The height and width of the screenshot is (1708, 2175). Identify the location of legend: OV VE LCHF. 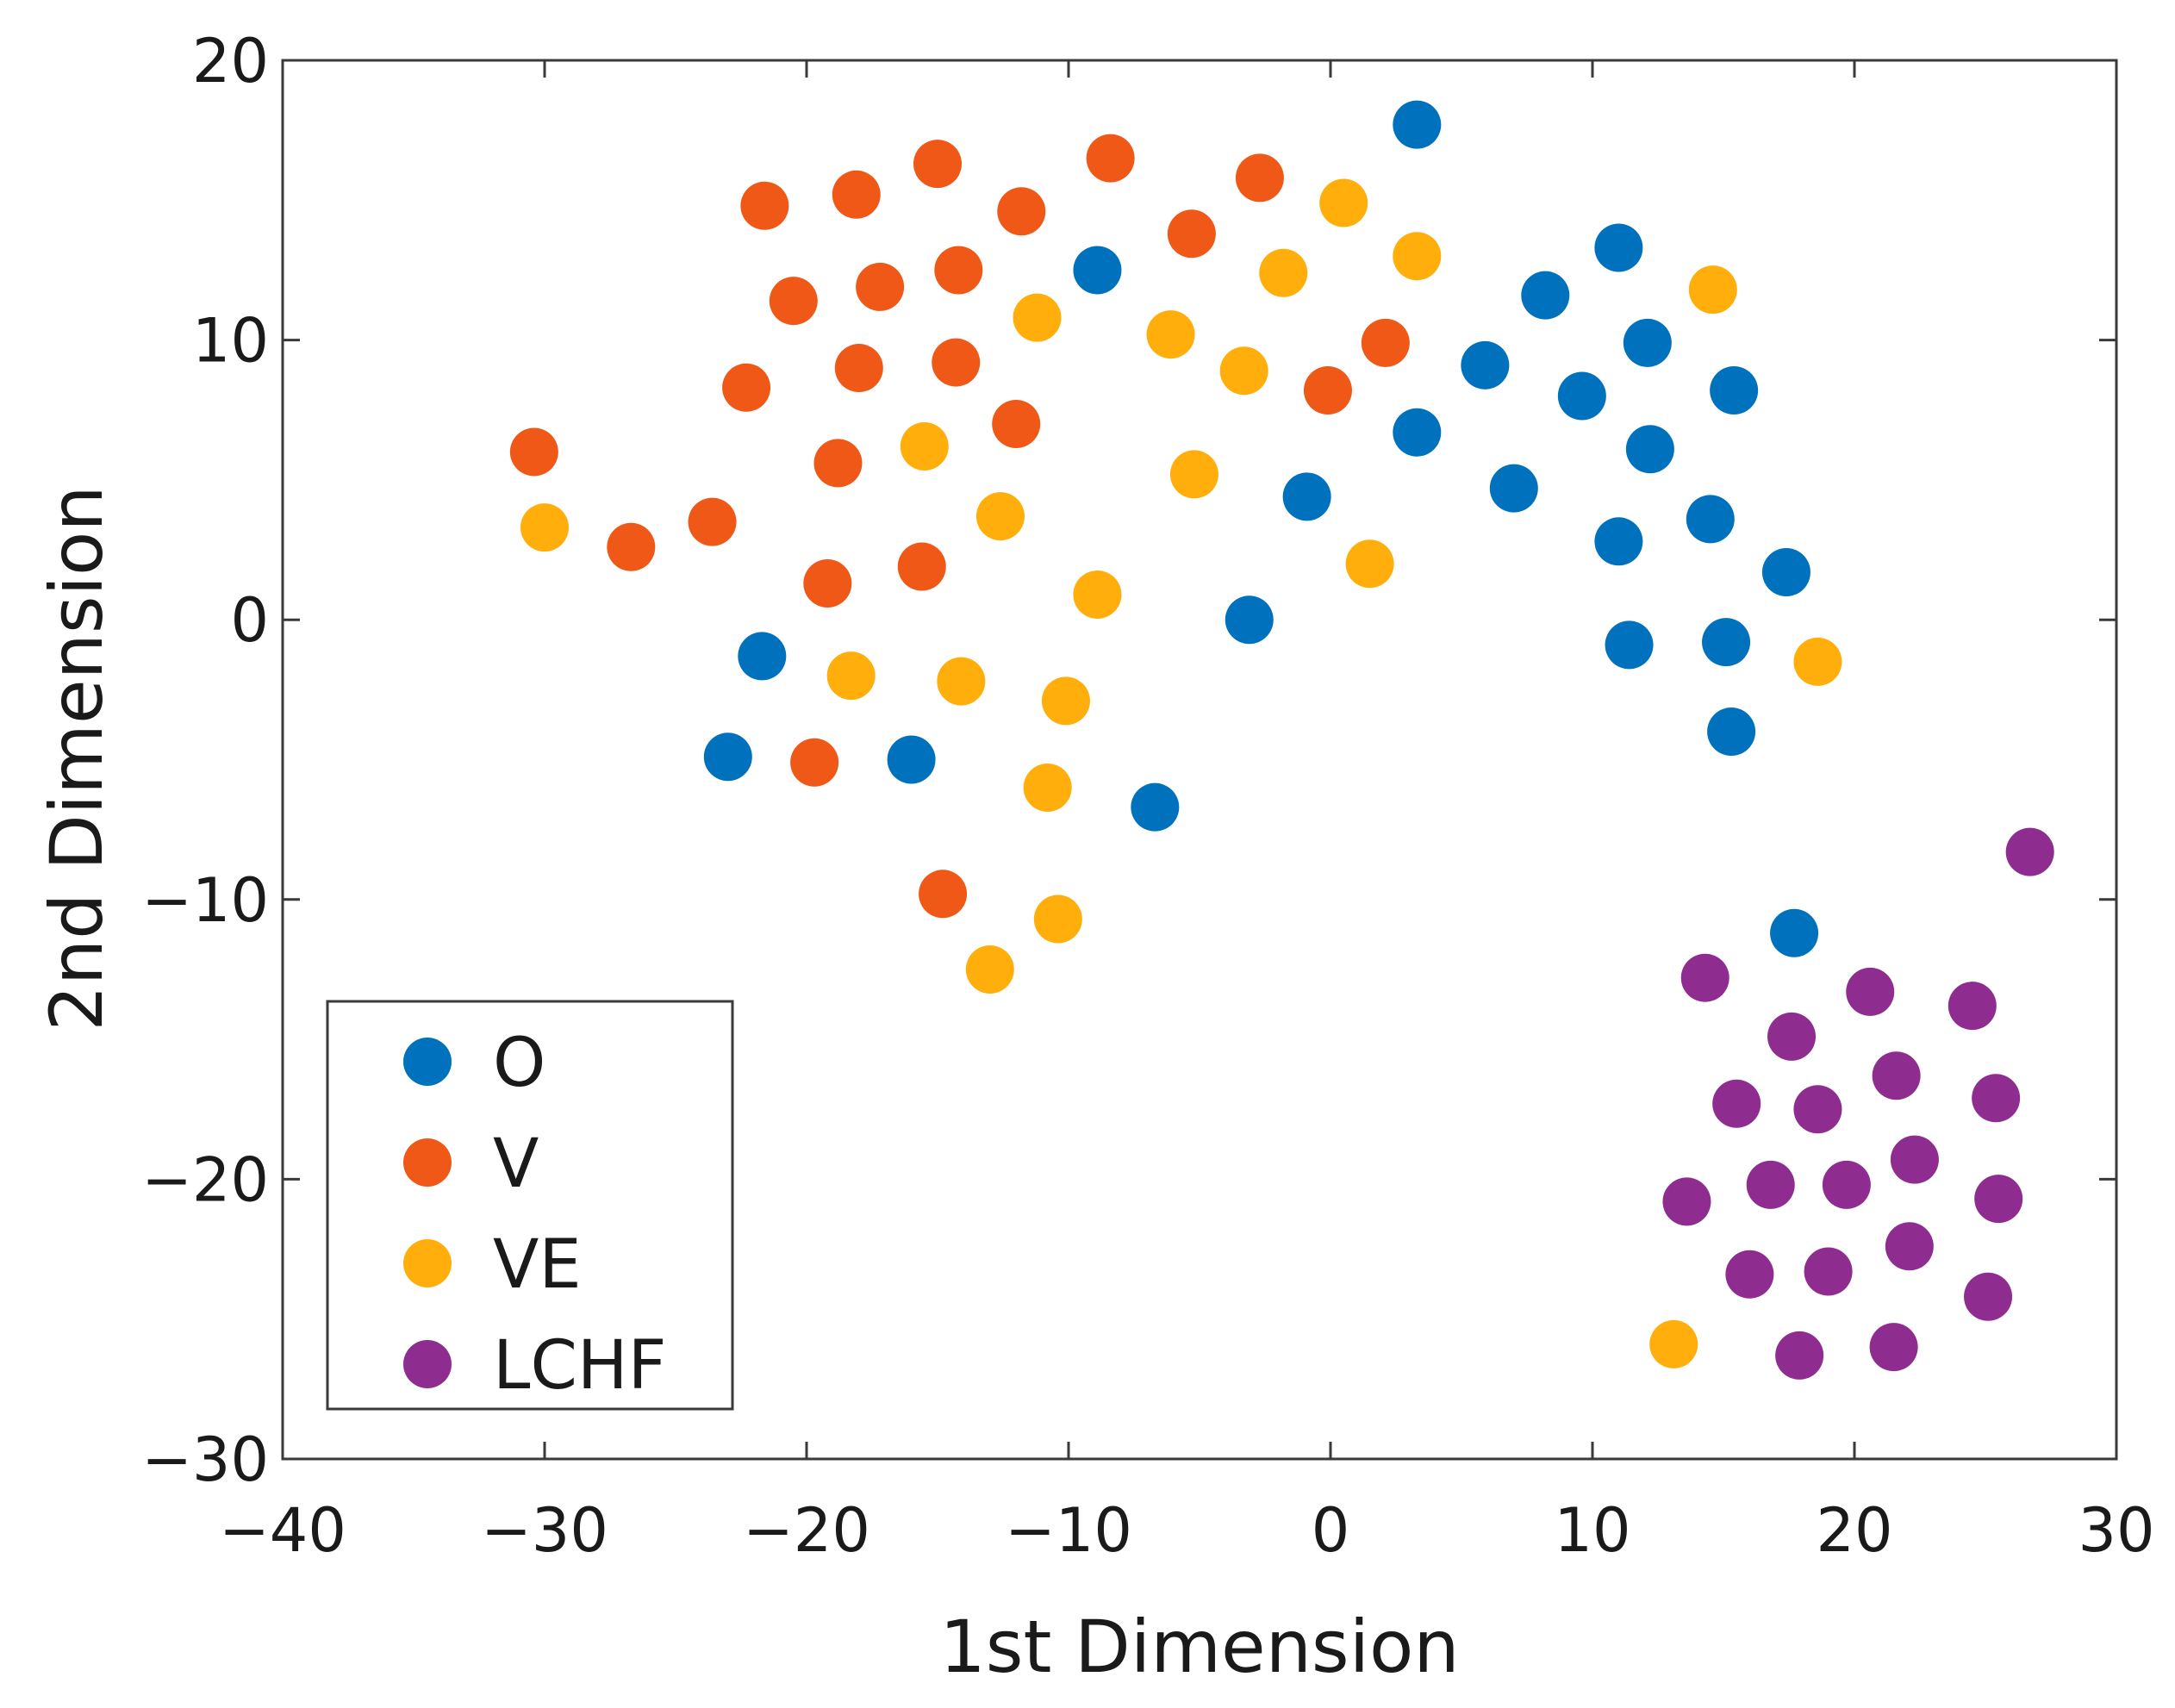
(530, 1205).